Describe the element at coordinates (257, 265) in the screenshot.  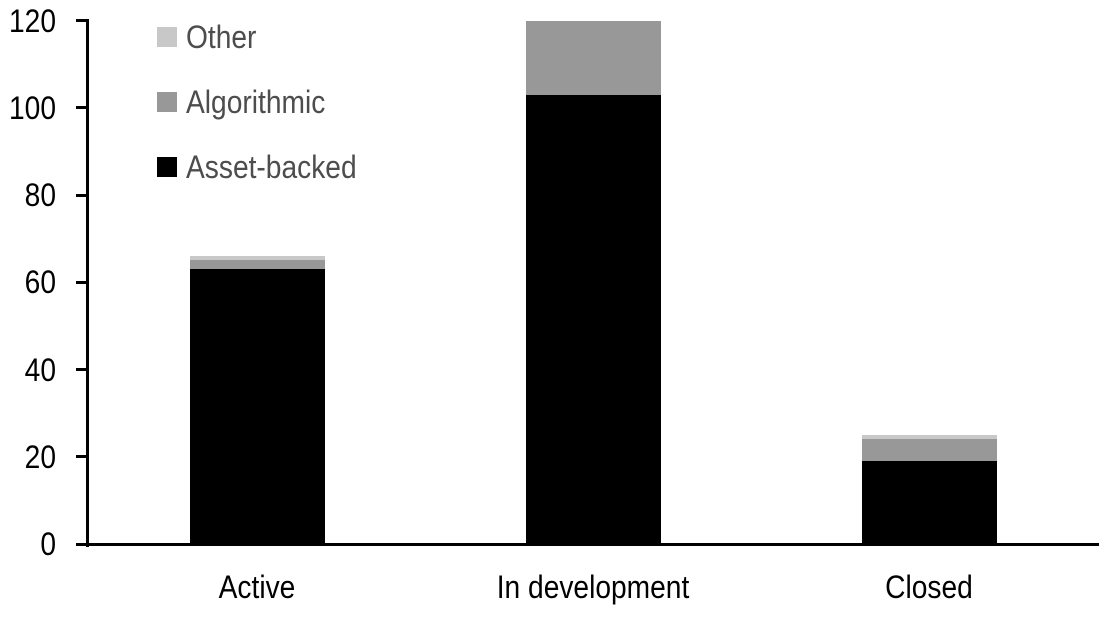
I see `bar-segment-algorithmic-active` at that location.